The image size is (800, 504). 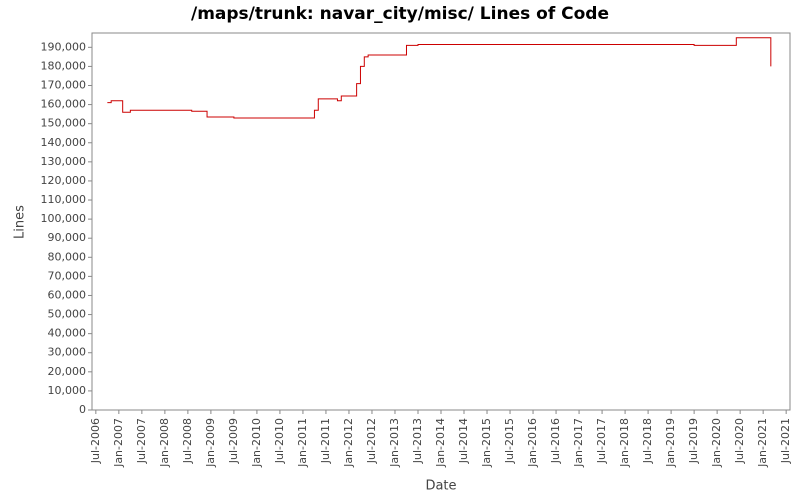 What do you see at coordinates (95, 441) in the screenshot?
I see `x-tick-label: Jul-2006` at bounding box center [95, 441].